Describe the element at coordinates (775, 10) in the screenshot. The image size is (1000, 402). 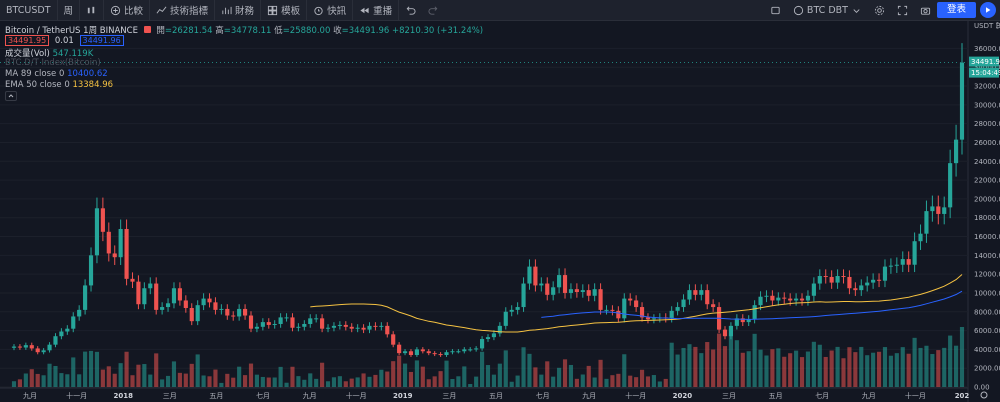
I see `layout-button` at that location.